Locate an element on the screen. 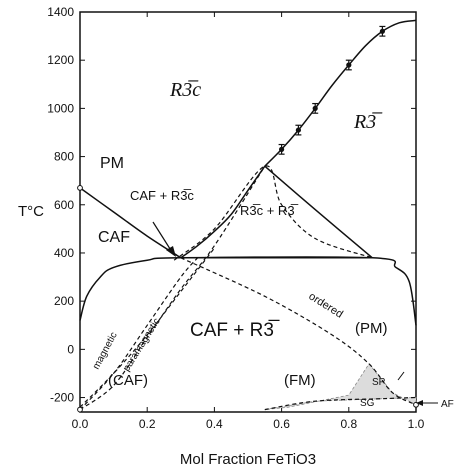 Image resolution: width=474 pixels, height=474 pixels. curve-miscibility-left is located at coordinates (223, 212).